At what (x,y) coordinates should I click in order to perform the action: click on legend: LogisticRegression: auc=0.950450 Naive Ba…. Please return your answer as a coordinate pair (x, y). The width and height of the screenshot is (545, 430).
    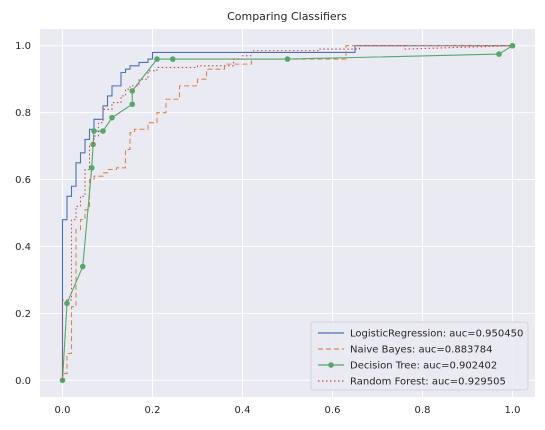
    Looking at the image, I should click on (419, 356).